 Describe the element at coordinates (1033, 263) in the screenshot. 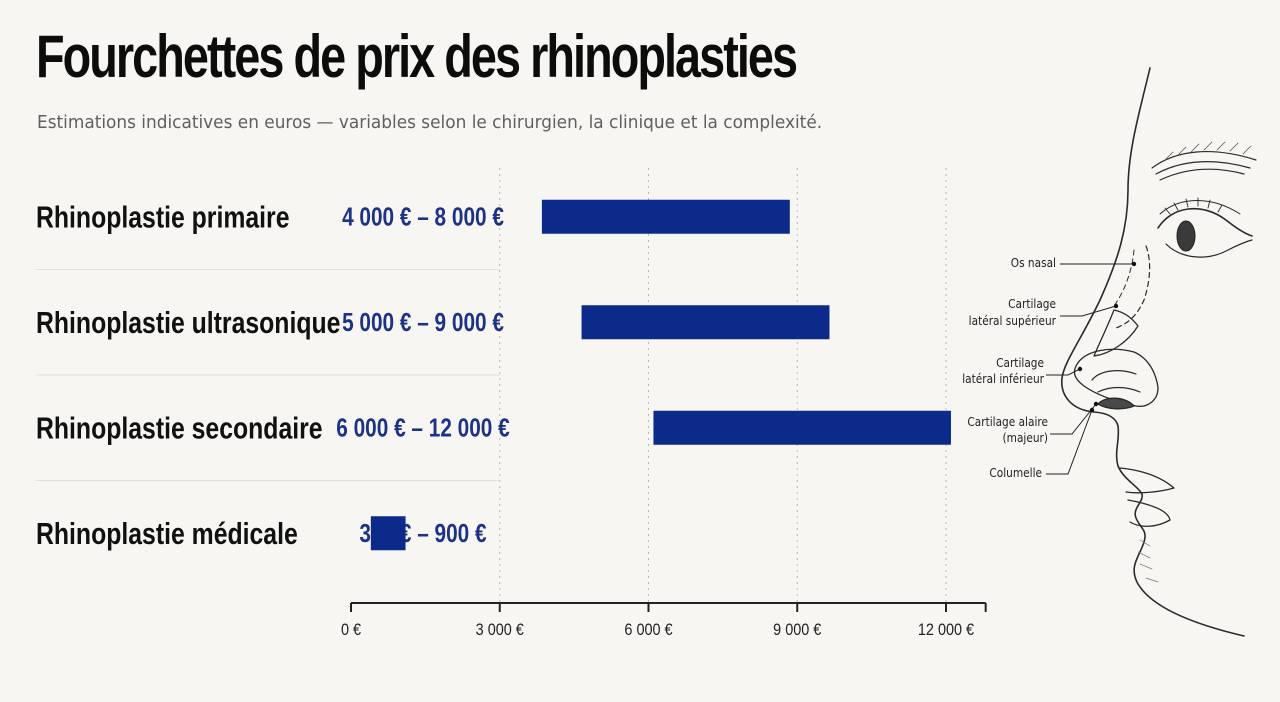

I see `anatomy-label-text: Os nasal` at that location.